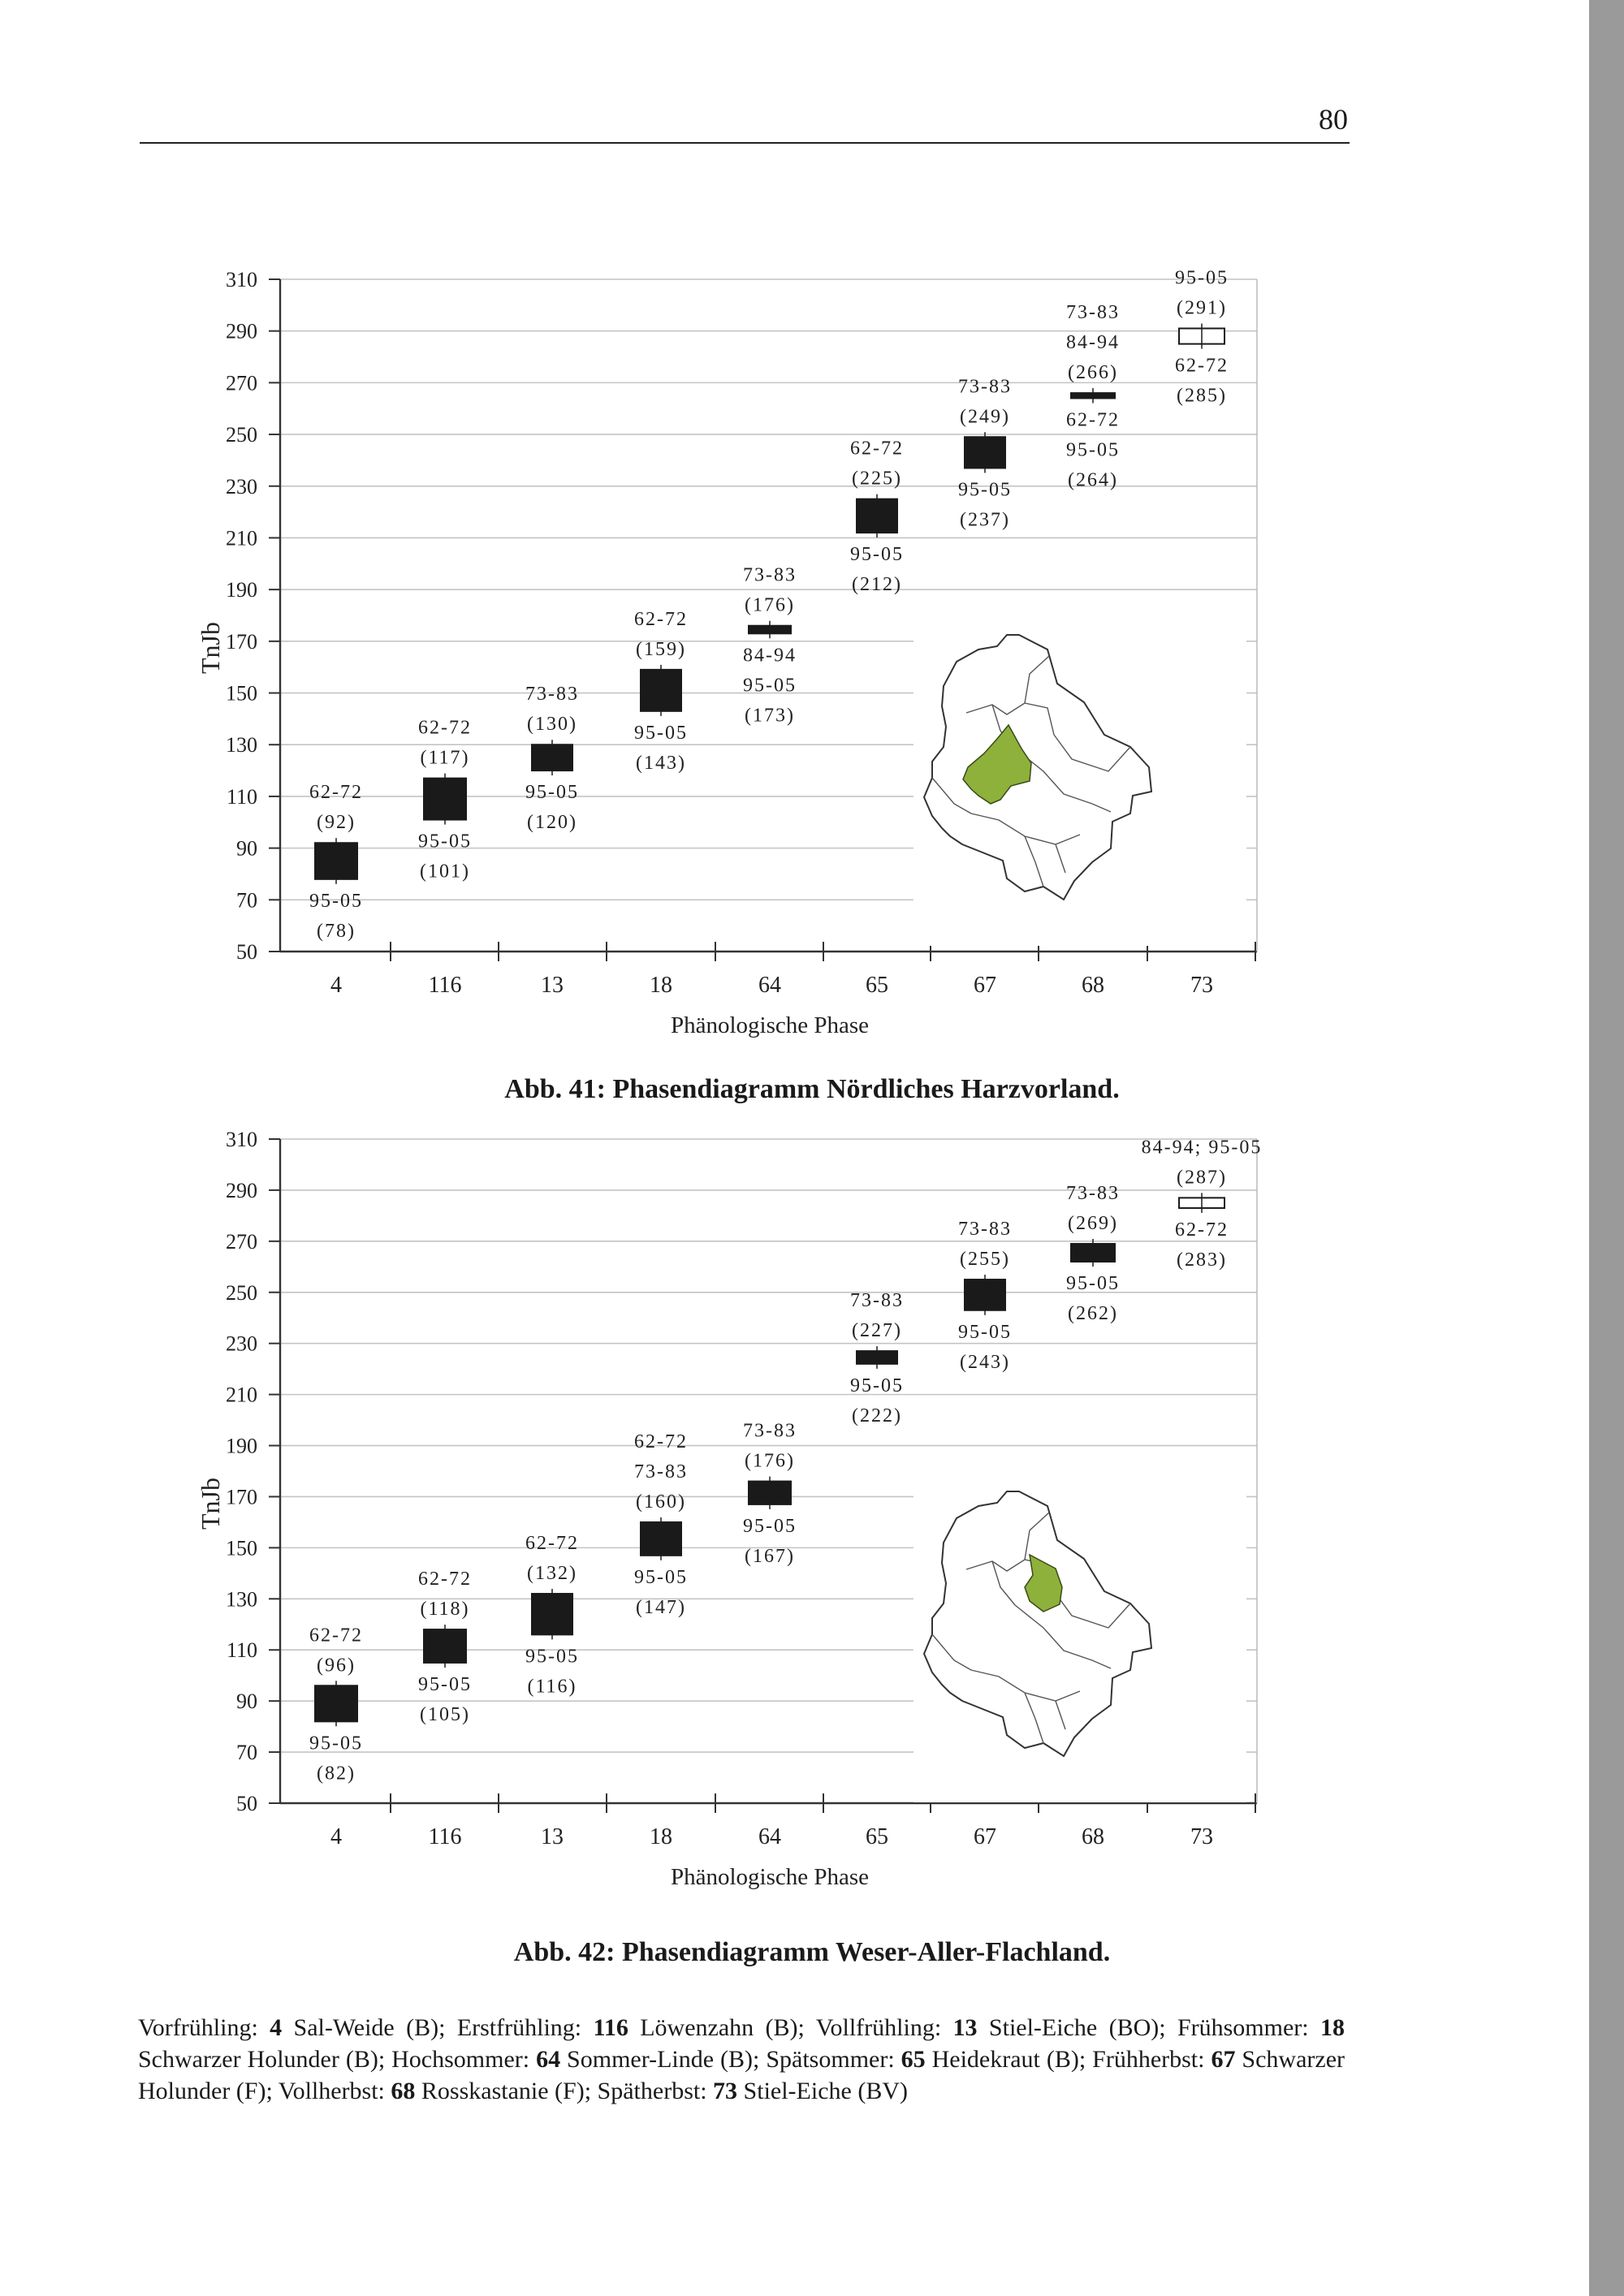 The image size is (1624, 2296). Describe the element at coordinates (204, 2027) in the screenshot. I see `legend-season: Vorfrühling:` at that location.